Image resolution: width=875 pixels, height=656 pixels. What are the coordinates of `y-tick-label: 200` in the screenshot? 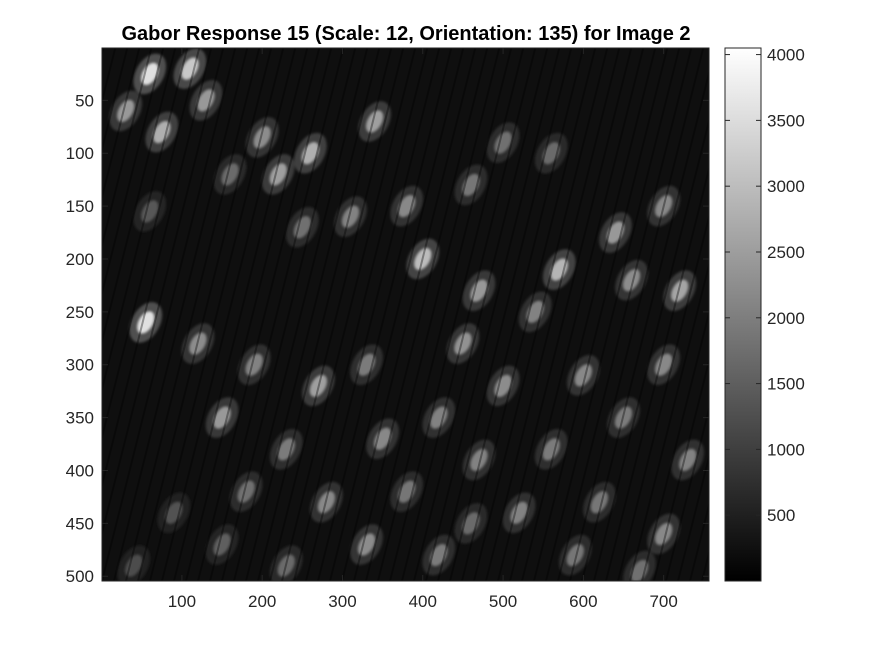 It's located at (80, 259).